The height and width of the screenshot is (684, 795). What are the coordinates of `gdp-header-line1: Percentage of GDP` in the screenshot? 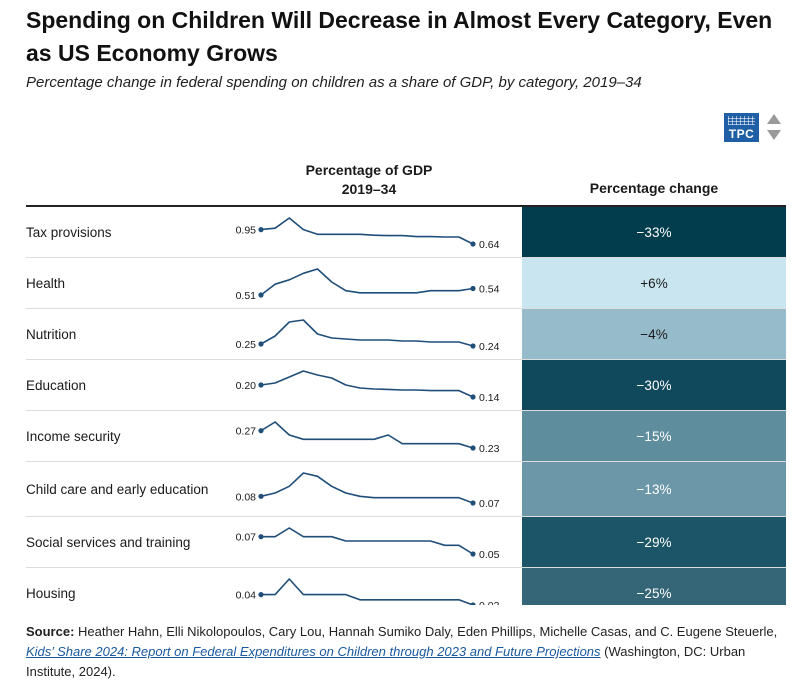 It's located at (369, 170).